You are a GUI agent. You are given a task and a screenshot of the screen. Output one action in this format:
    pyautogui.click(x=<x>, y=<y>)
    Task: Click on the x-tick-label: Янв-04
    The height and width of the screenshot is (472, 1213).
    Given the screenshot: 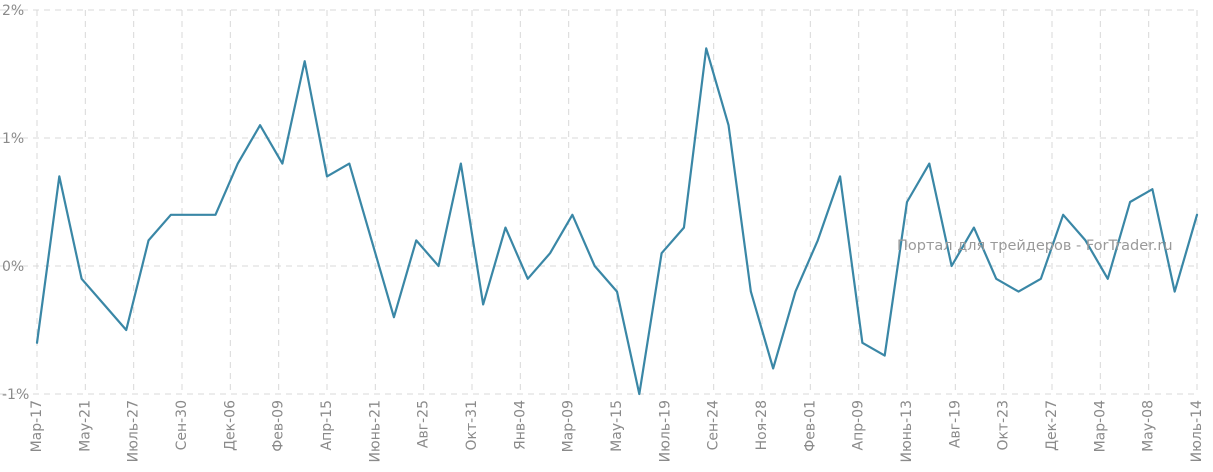 What is the action you would take?
    pyautogui.click(x=520, y=425)
    